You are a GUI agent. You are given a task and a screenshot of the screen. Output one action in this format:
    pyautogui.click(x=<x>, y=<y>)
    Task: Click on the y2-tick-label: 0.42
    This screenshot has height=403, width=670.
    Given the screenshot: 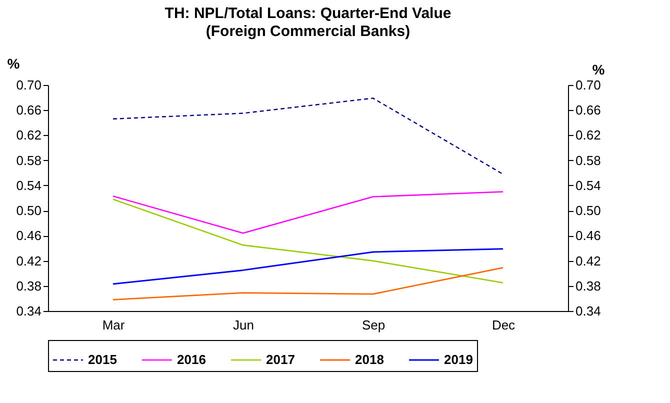 What is the action you would take?
    pyautogui.click(x=588, y=260)
    